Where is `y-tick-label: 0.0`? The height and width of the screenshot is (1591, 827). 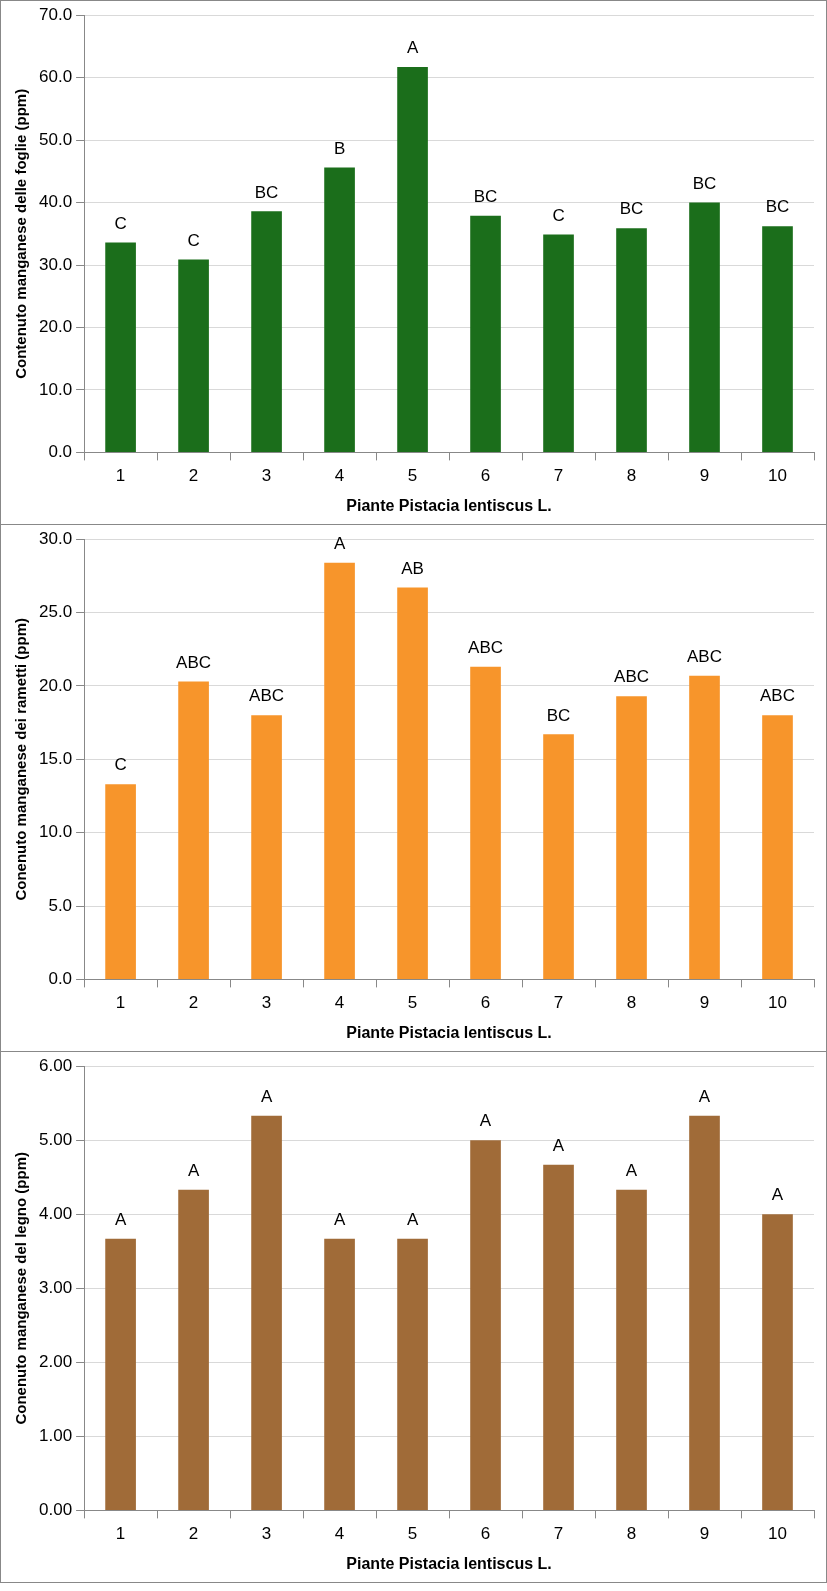
y-tick-label: 0.0 is located at coordinates (60, 979).